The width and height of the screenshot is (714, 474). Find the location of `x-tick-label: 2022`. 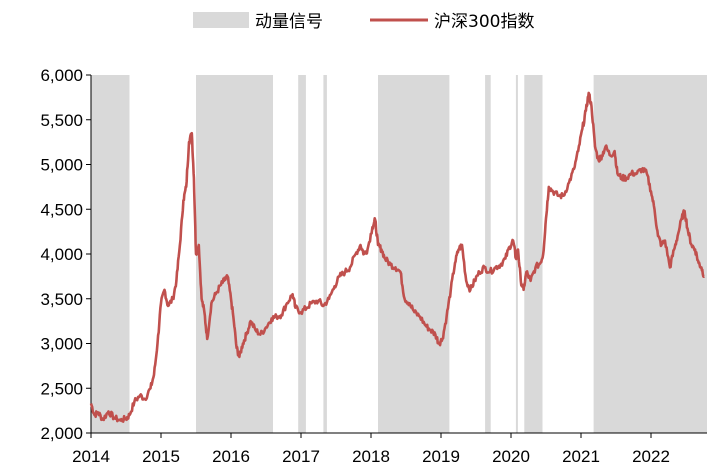

x-tick-label: 2022 is located at coordinates (651, 456).